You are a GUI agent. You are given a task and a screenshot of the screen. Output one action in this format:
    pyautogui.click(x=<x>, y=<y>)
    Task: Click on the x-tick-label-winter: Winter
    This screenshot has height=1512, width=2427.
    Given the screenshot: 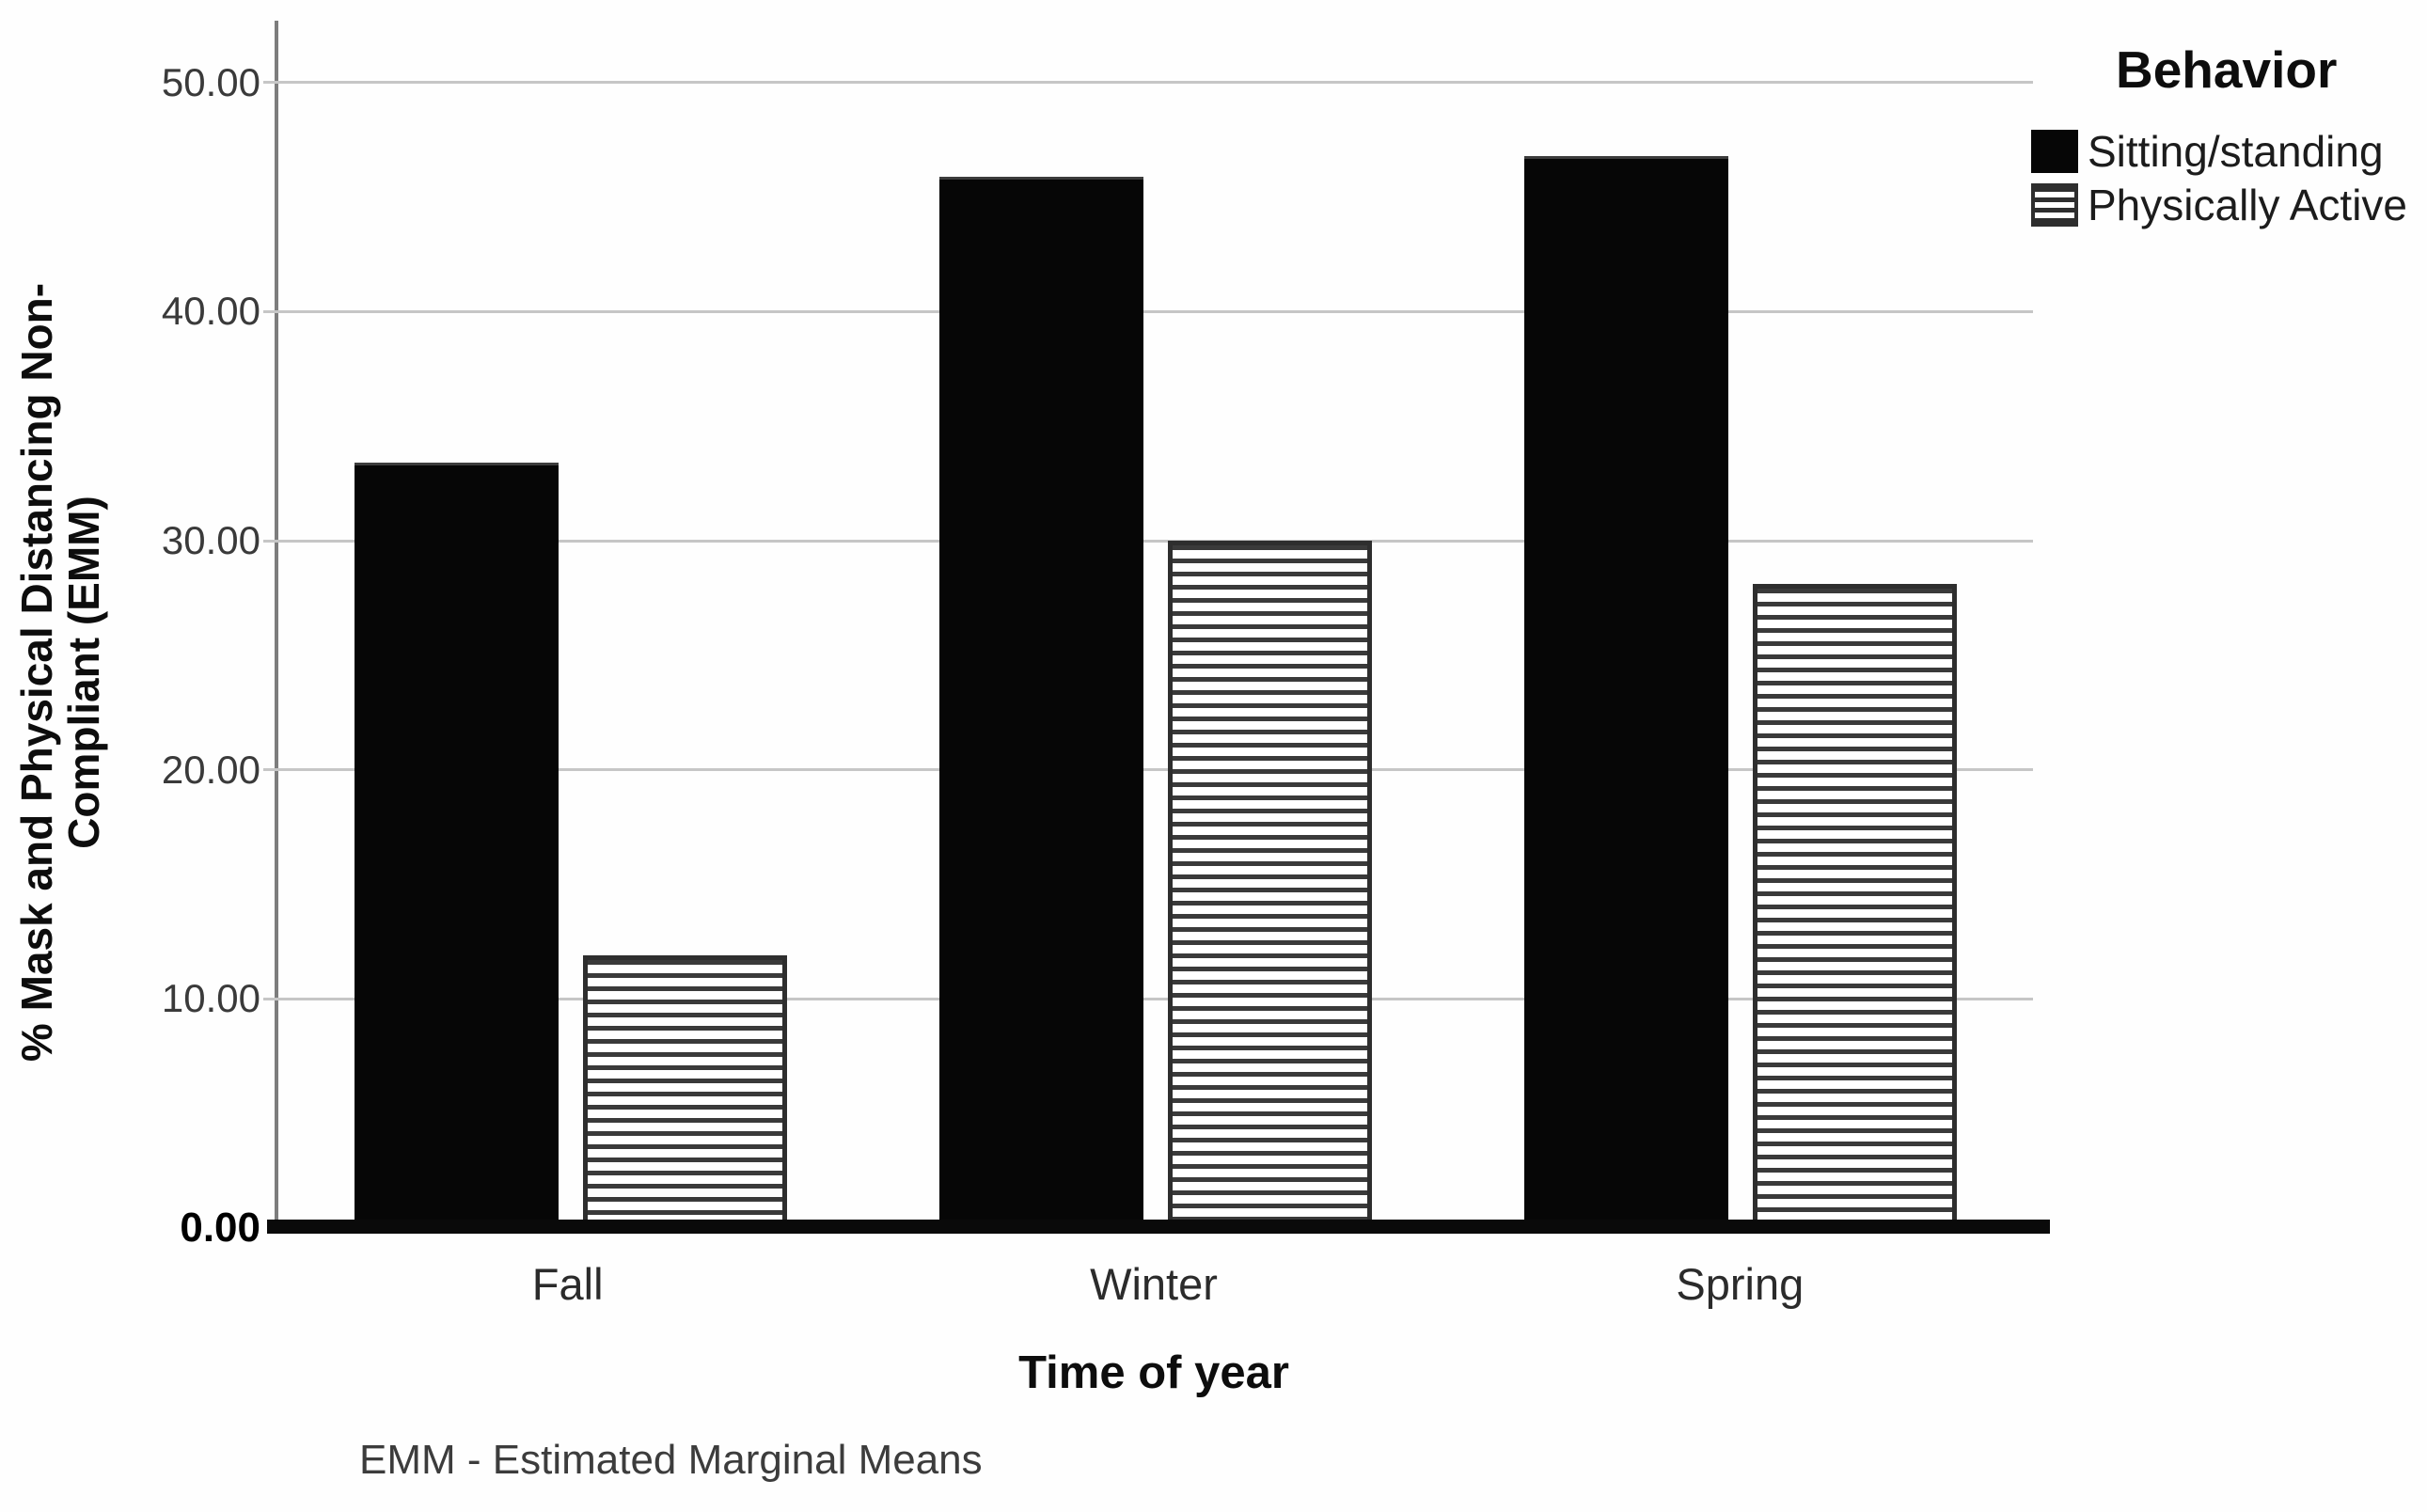 What is the action you would take?
    pyautogui.click(x=1154, y=1284)
    